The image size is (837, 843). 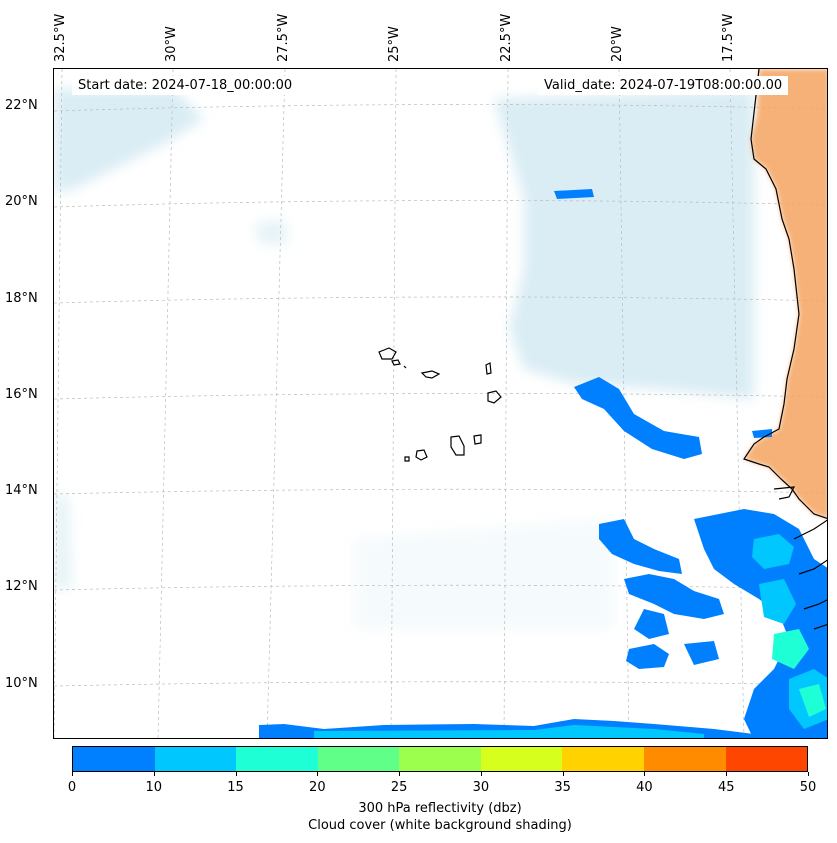 I want to click on reflectivity-blob-east-small, so click(x=762, y=433).